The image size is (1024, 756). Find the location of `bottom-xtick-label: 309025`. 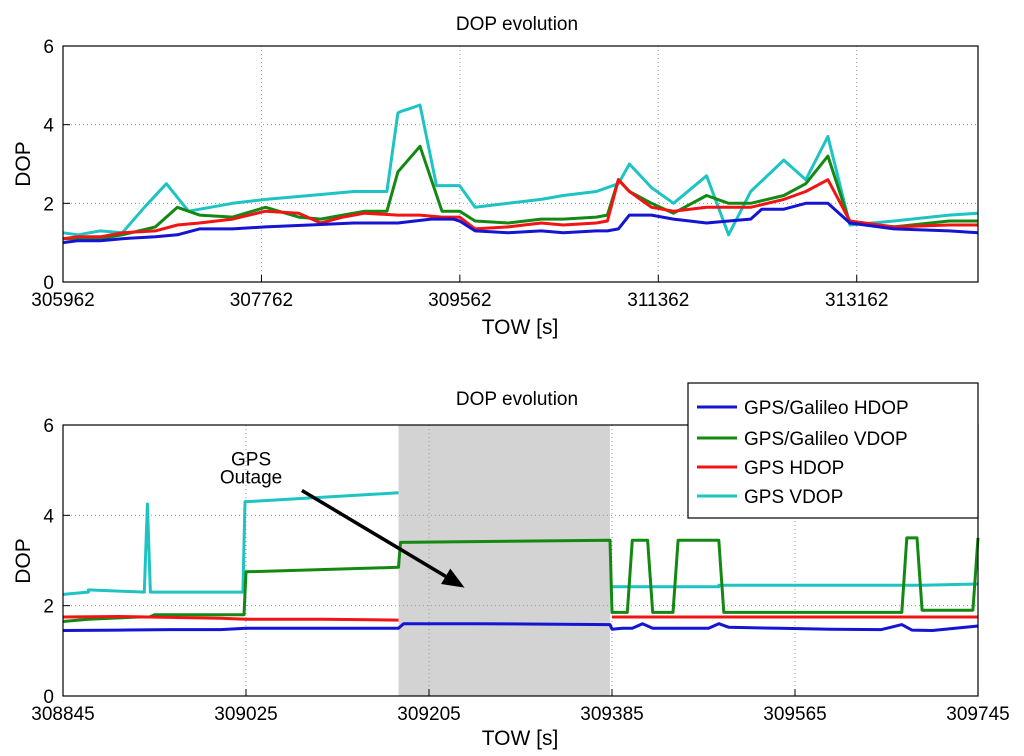

bottom-xtick-label: 309025 is located at coordinates (245, 714).